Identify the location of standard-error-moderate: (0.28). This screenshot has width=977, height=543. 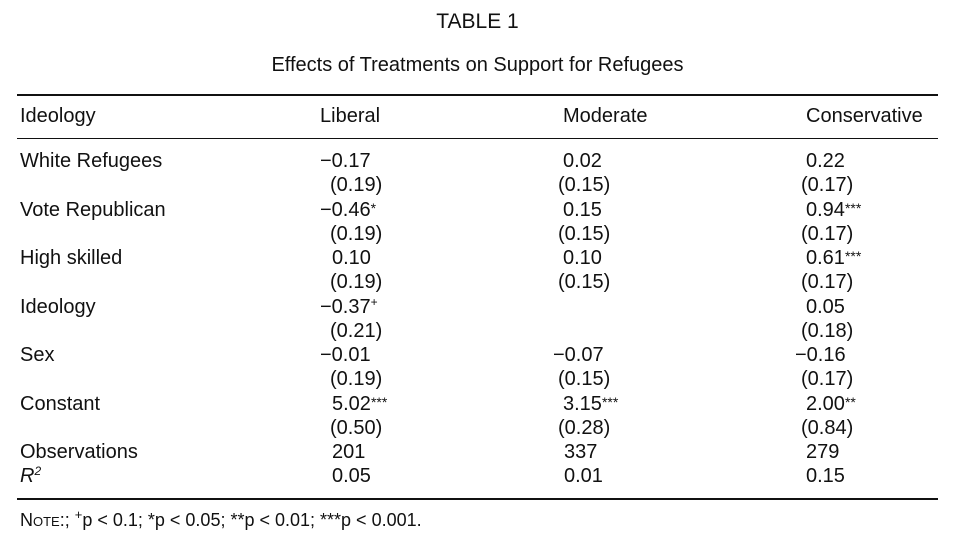
(584, 428).